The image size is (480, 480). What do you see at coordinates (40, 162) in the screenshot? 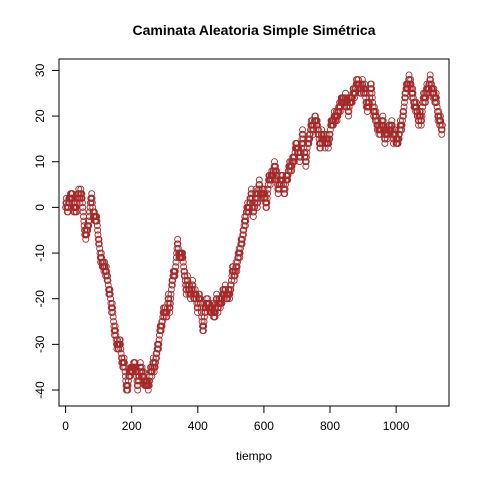
I see `y-tick-label: 10` at bounding box center [40, 162].